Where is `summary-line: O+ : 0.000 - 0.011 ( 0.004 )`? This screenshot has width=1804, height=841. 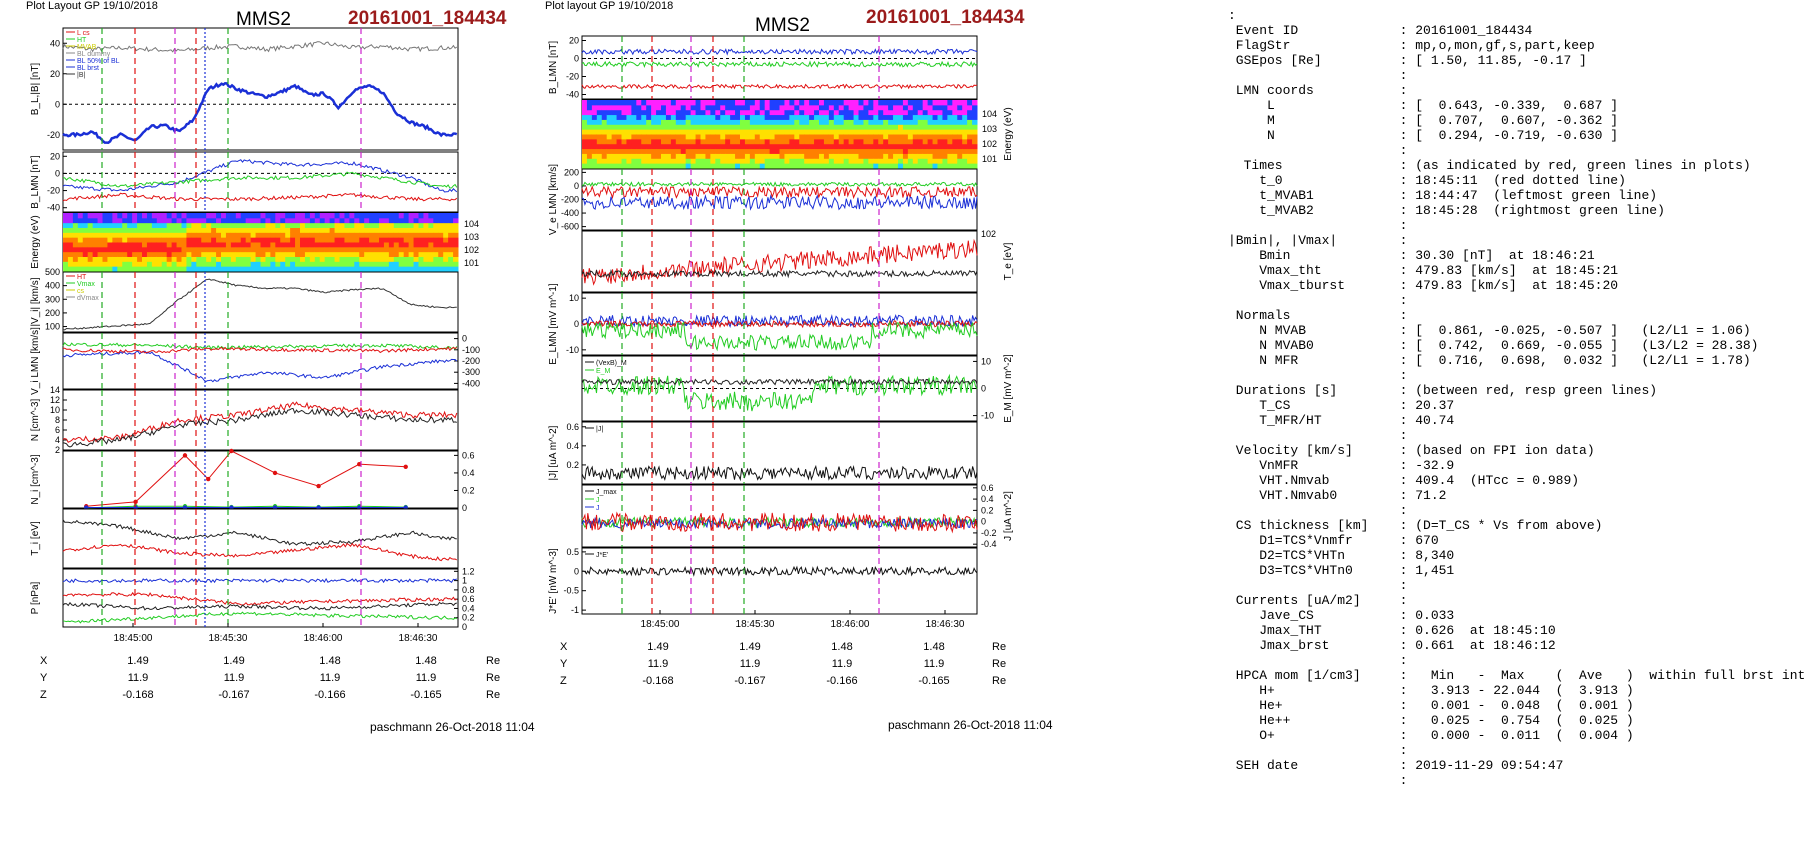
summary-line: O+ : 0.000 - 0.011 ( 0.004 ) is located at coordinates (1446, 735).